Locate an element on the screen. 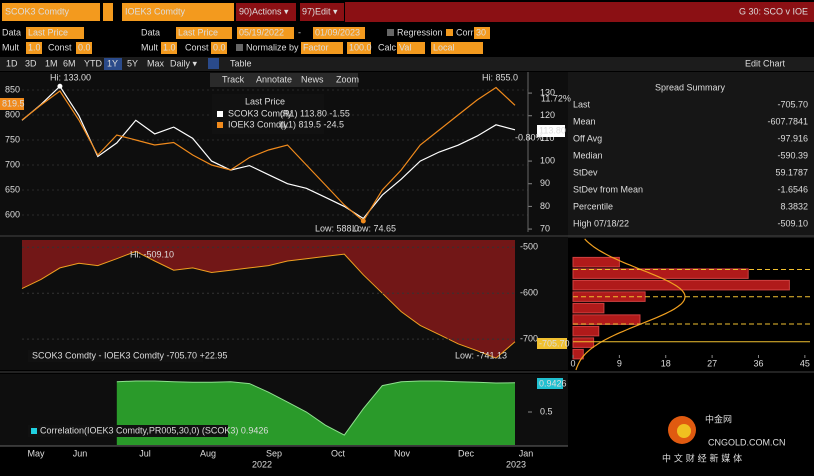 The width and height of the screenshot is (814, 476). summary-value: -1.6546 is located at coordinates (792, 189).